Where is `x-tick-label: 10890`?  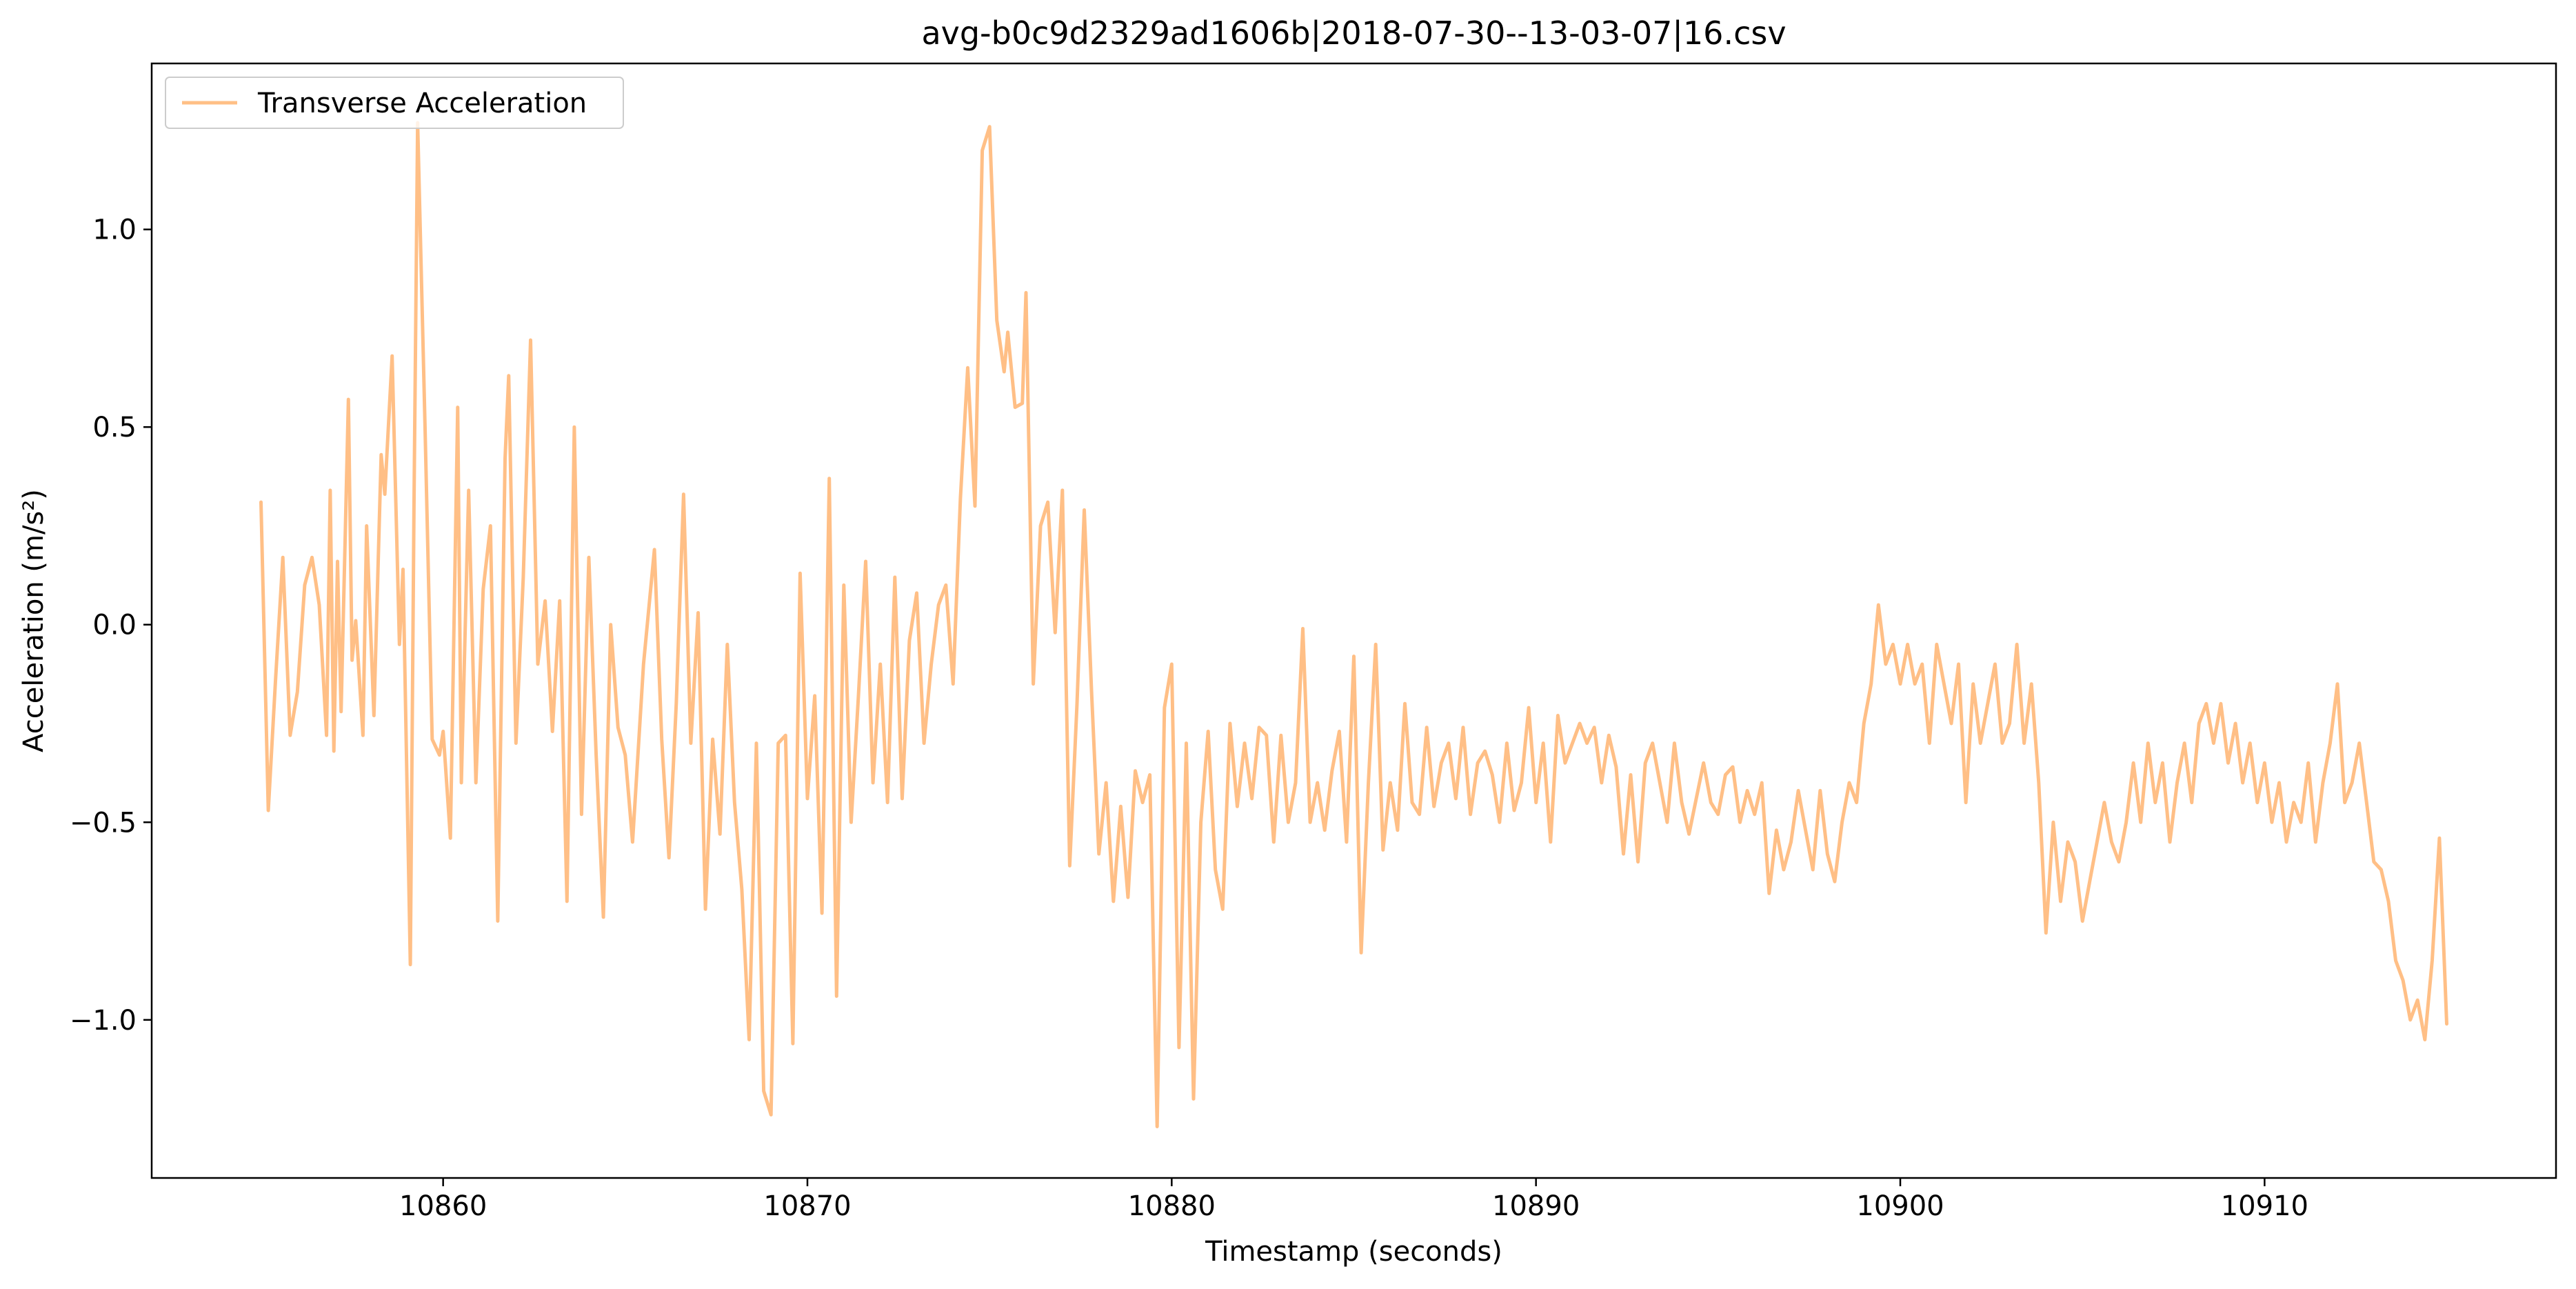
x-tick-label: 10890 is located at coordinates (1536, 1206).